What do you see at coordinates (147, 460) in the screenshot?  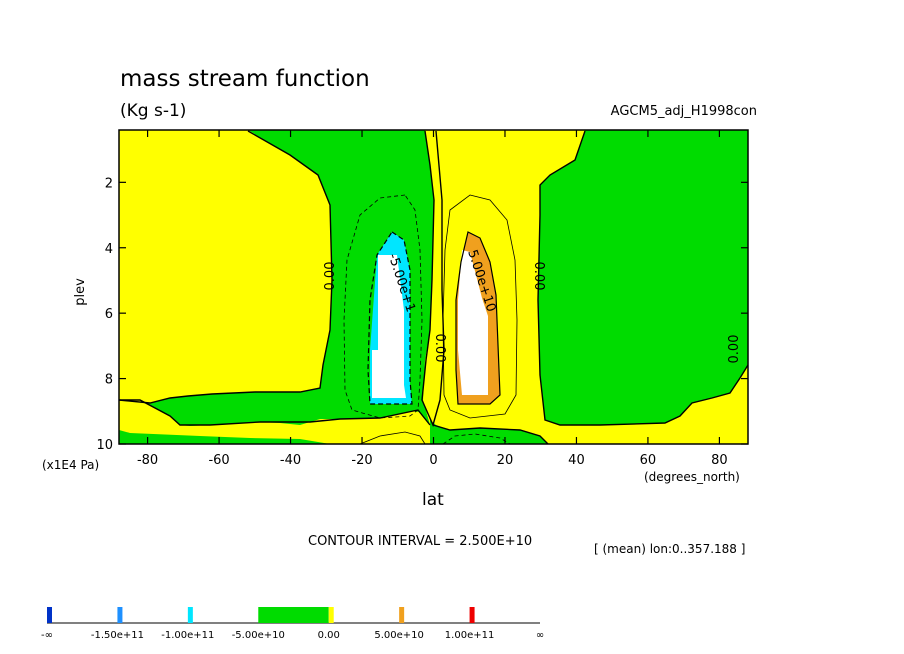 I see `x-tick-label: -80` at bounding box center [147, 460].